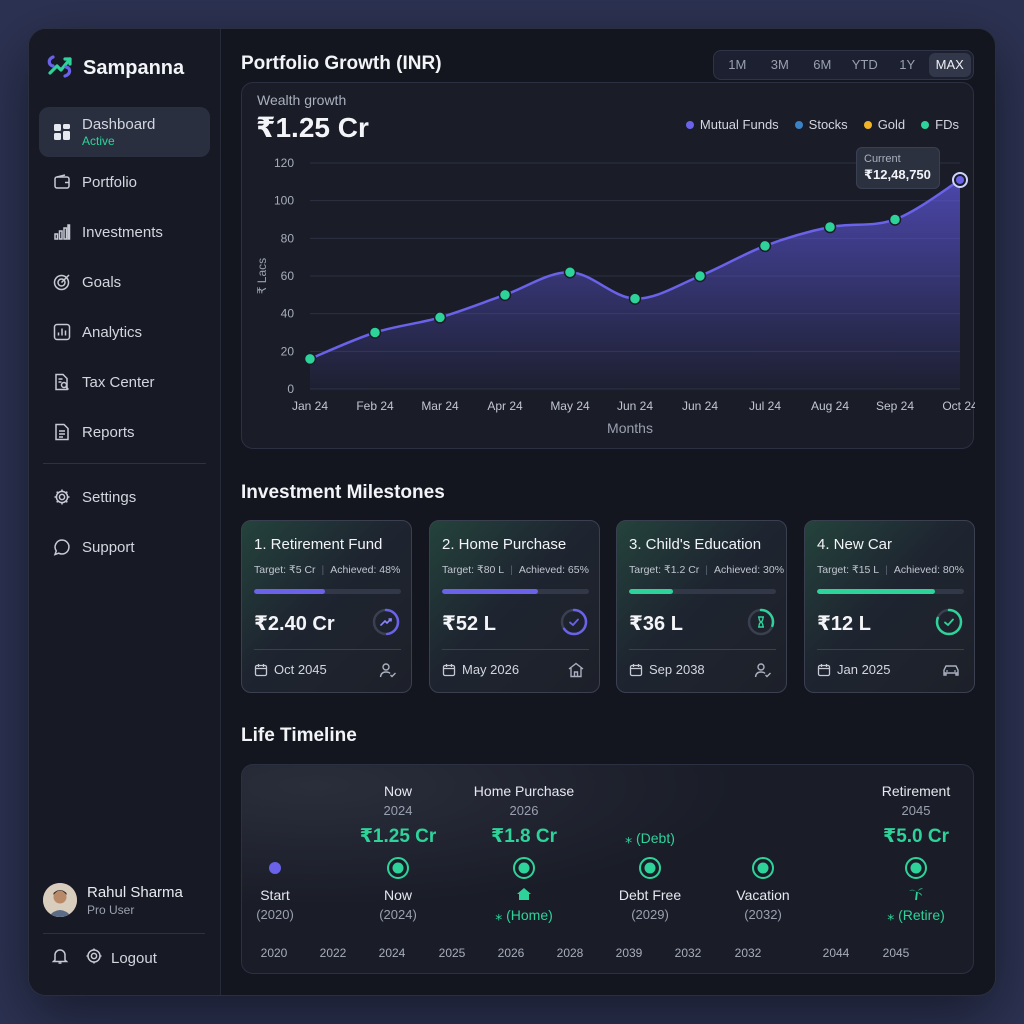 This screenshot has height=1024, width=1024. Describe the element at coordinates (113, 900) in the screenshot. I see `user-profile: Rahul Sharma Pro User` at that location.